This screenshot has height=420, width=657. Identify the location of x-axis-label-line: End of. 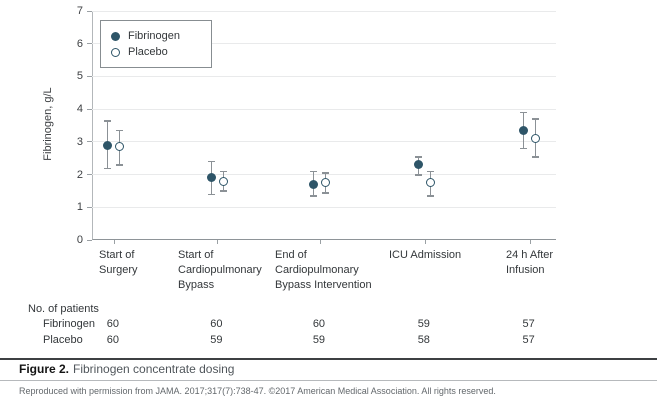
(291, 255).